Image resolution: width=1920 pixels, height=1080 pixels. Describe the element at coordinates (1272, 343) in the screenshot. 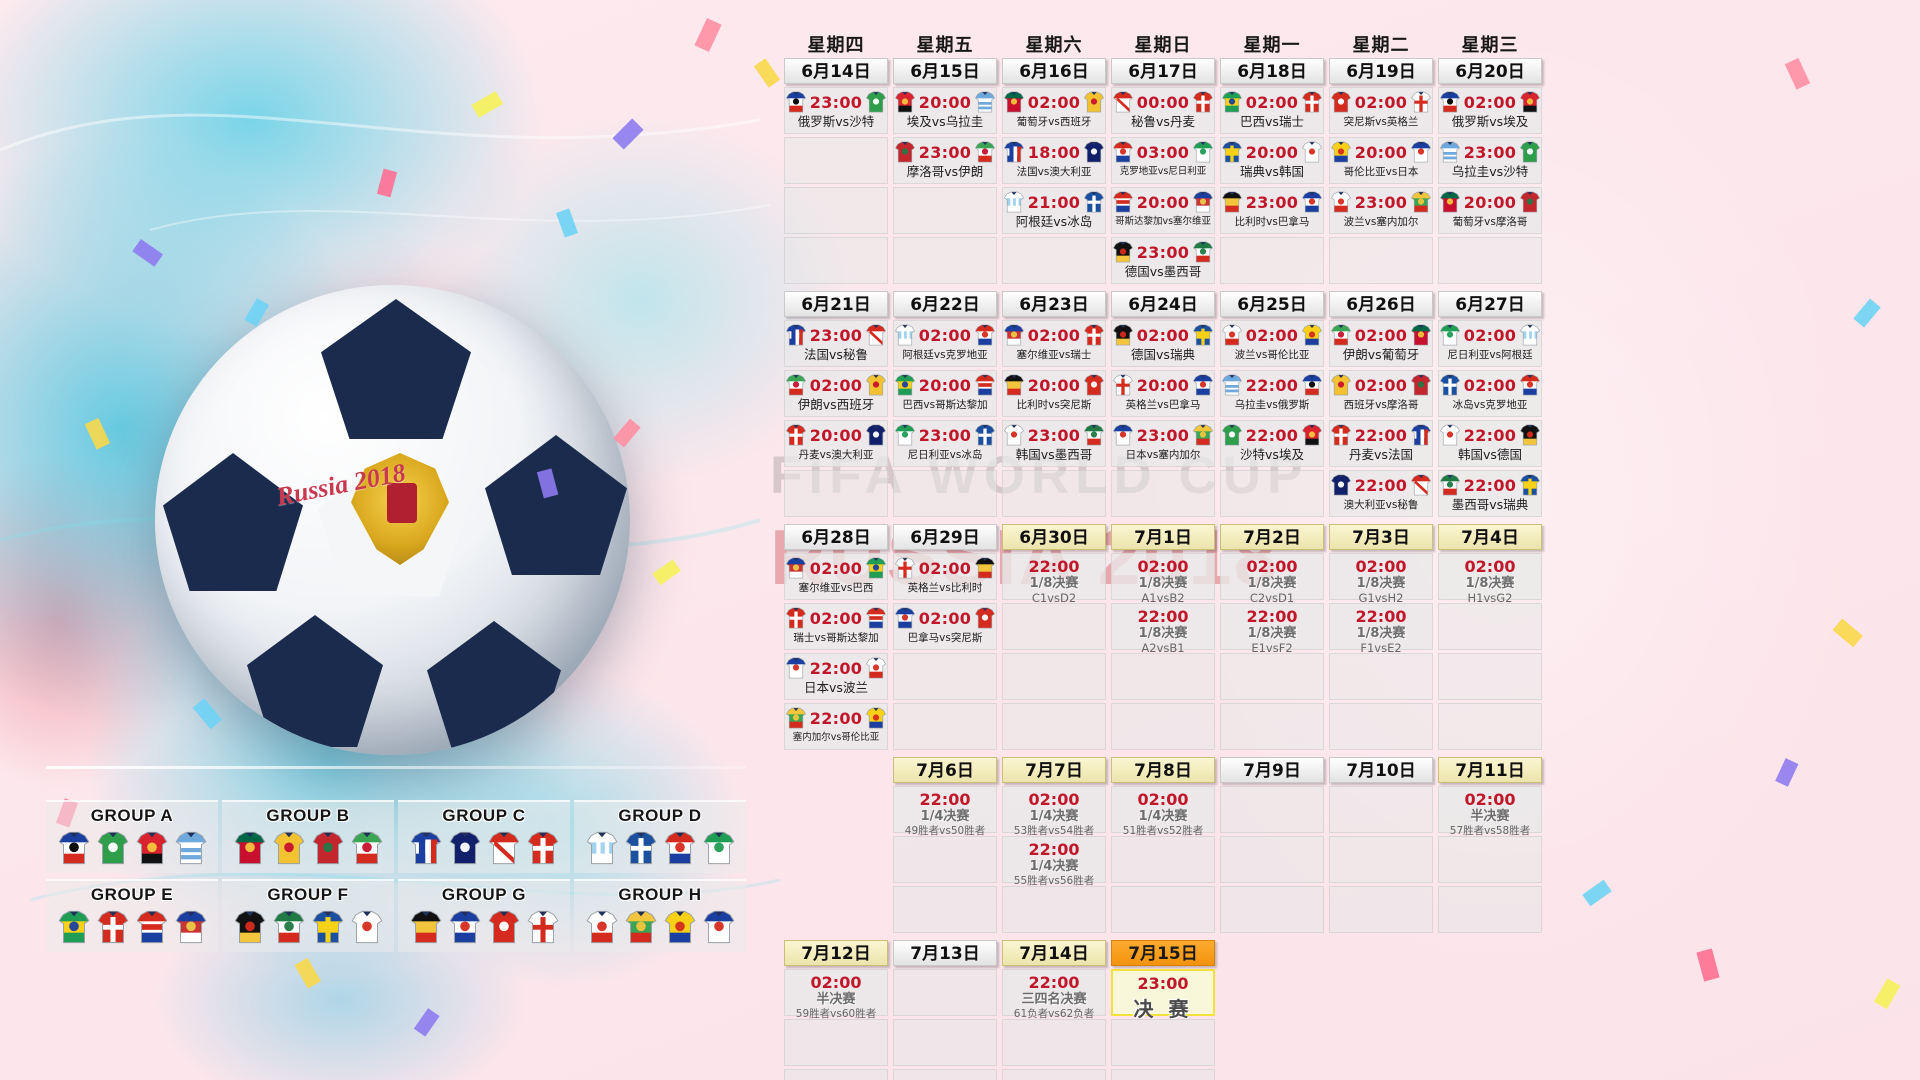

I see `group-match-cell: 02:00 波兰vs哥伦比亚` at that location.